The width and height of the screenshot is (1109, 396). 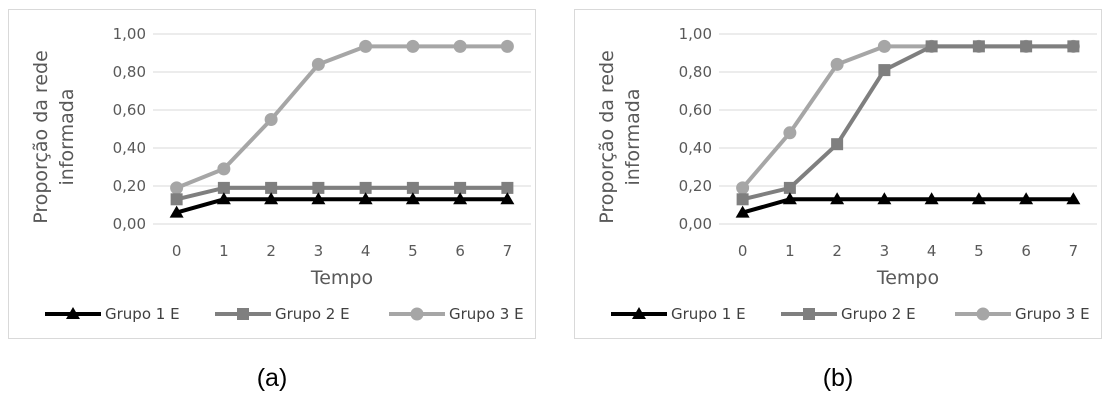 I want to click on panel-caption-b: (b), so click(x=838, y=378).